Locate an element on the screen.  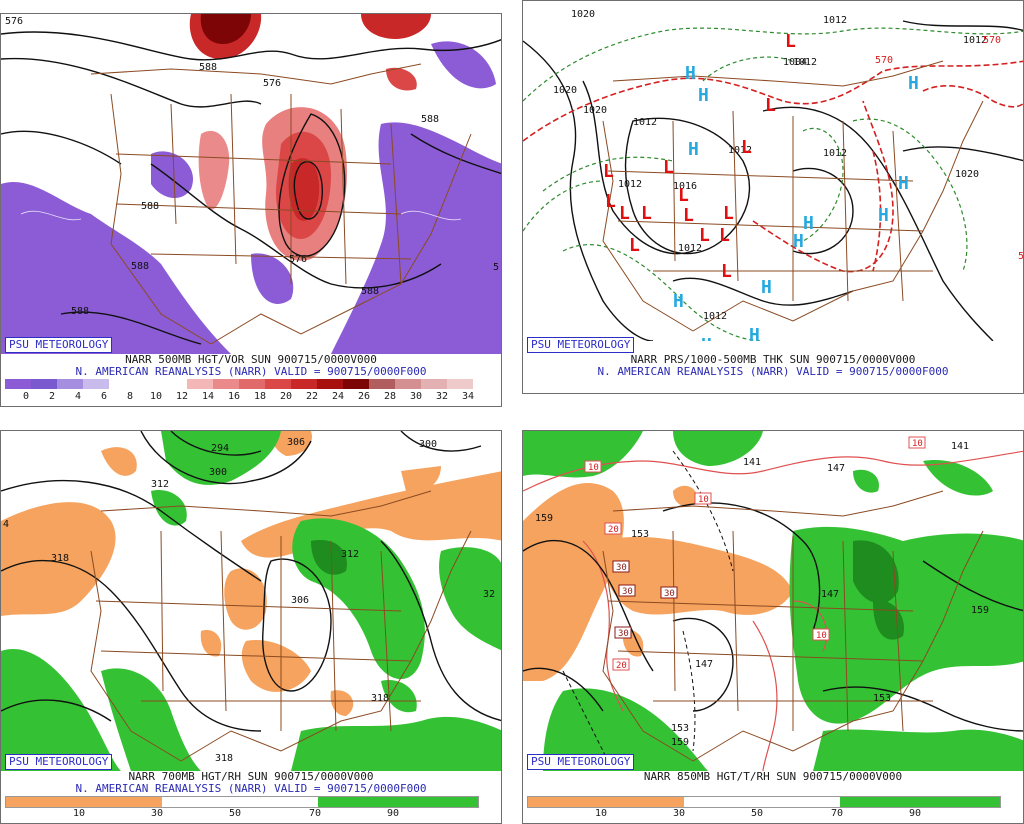
hgt-label: 312 is located at coordinates (160, 484).